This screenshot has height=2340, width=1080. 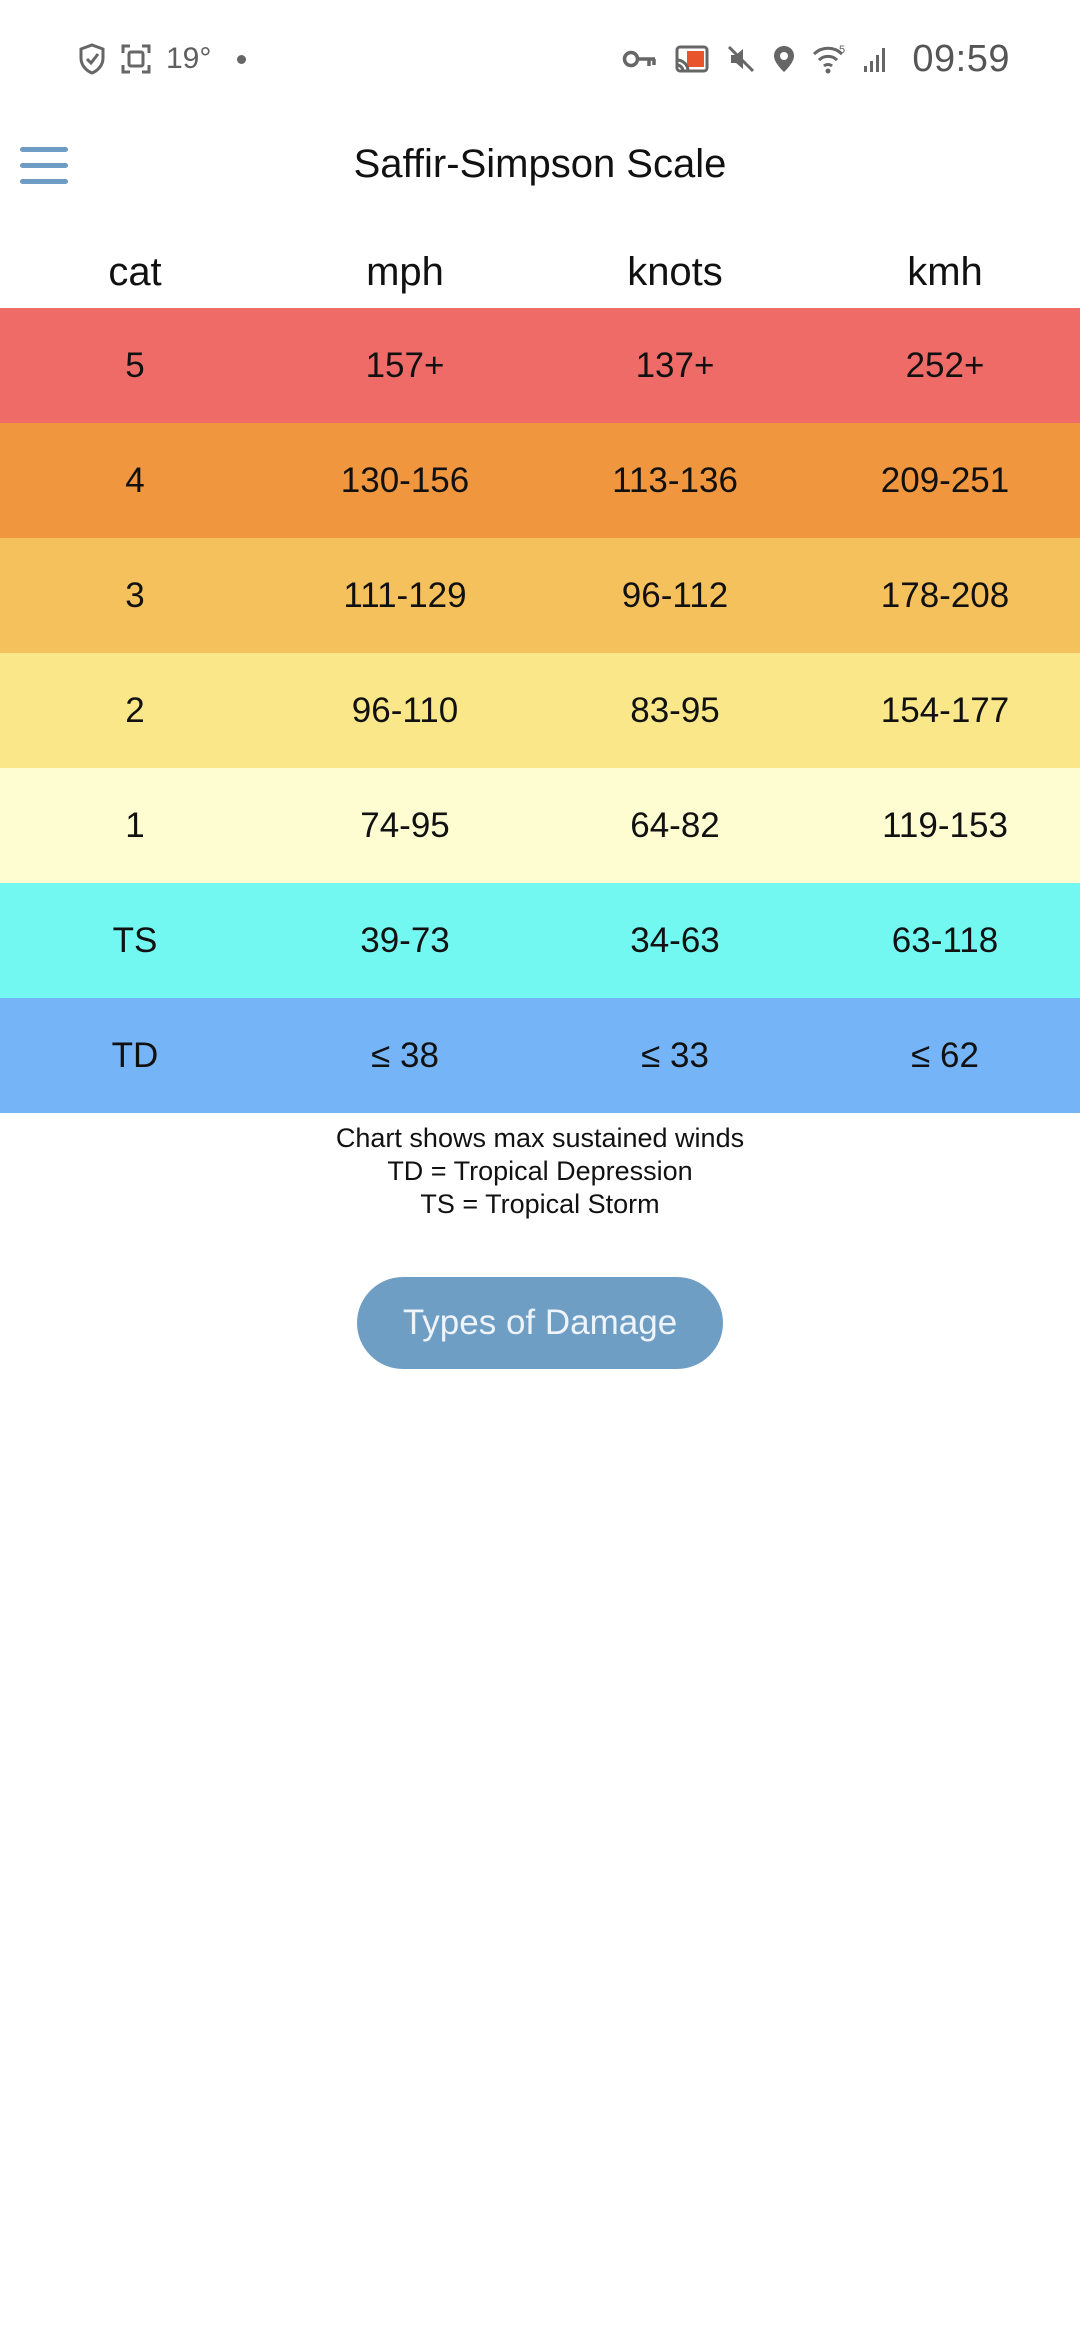 What do you see at coordinates (675, 1055) in the screenshot?
I see `cell-knots: ≤ 33` at bounding box center [675, 1055].